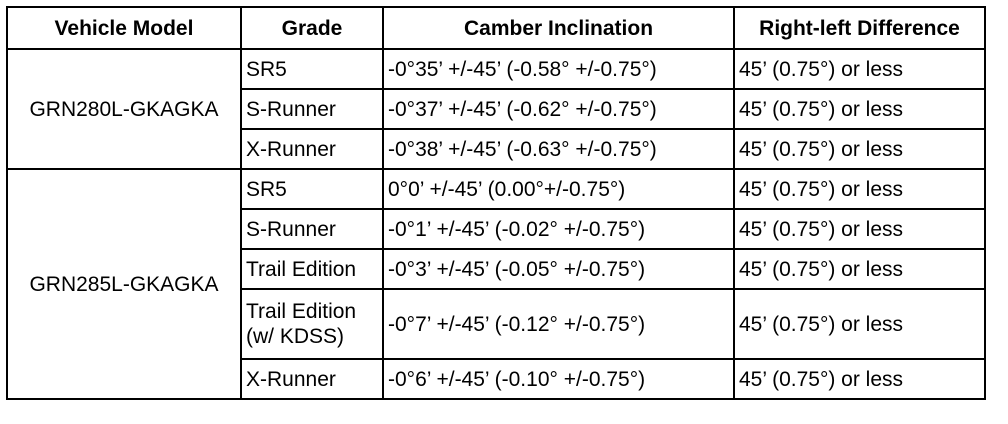 Image resolution: width=1008 pixels, height=424 pixels. Describe the element at coordinates (312, 269) in the screenshot. I see `grade-cell: Trail Edition` at that location.